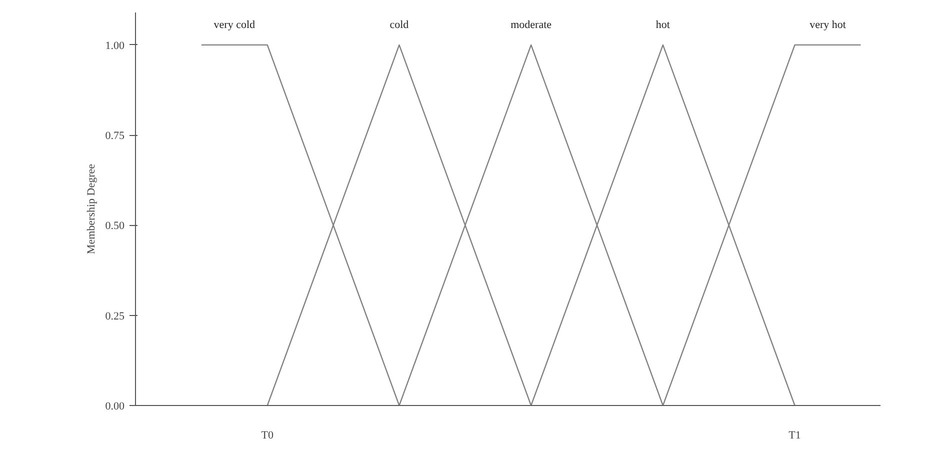 The height and width of the screenshot is (456, 932). I want to click on series-label: moderate, so click(531, 24).